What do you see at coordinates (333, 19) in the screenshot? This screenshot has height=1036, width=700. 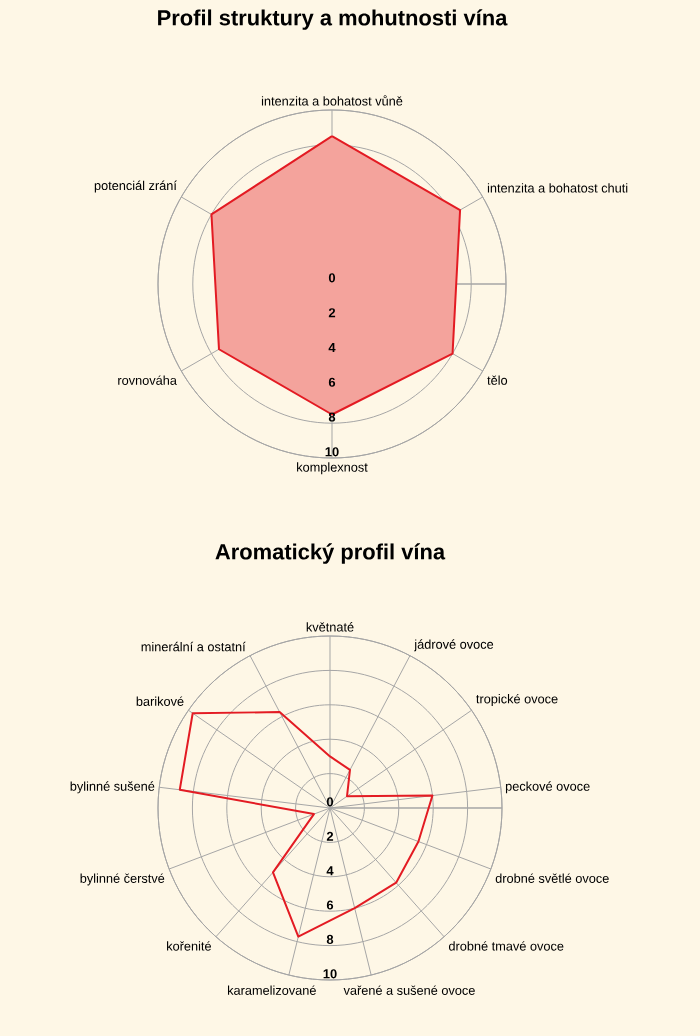 I see `chart-title: Profil struktury a mohutnosti vína` at bounding box center [333, 19].